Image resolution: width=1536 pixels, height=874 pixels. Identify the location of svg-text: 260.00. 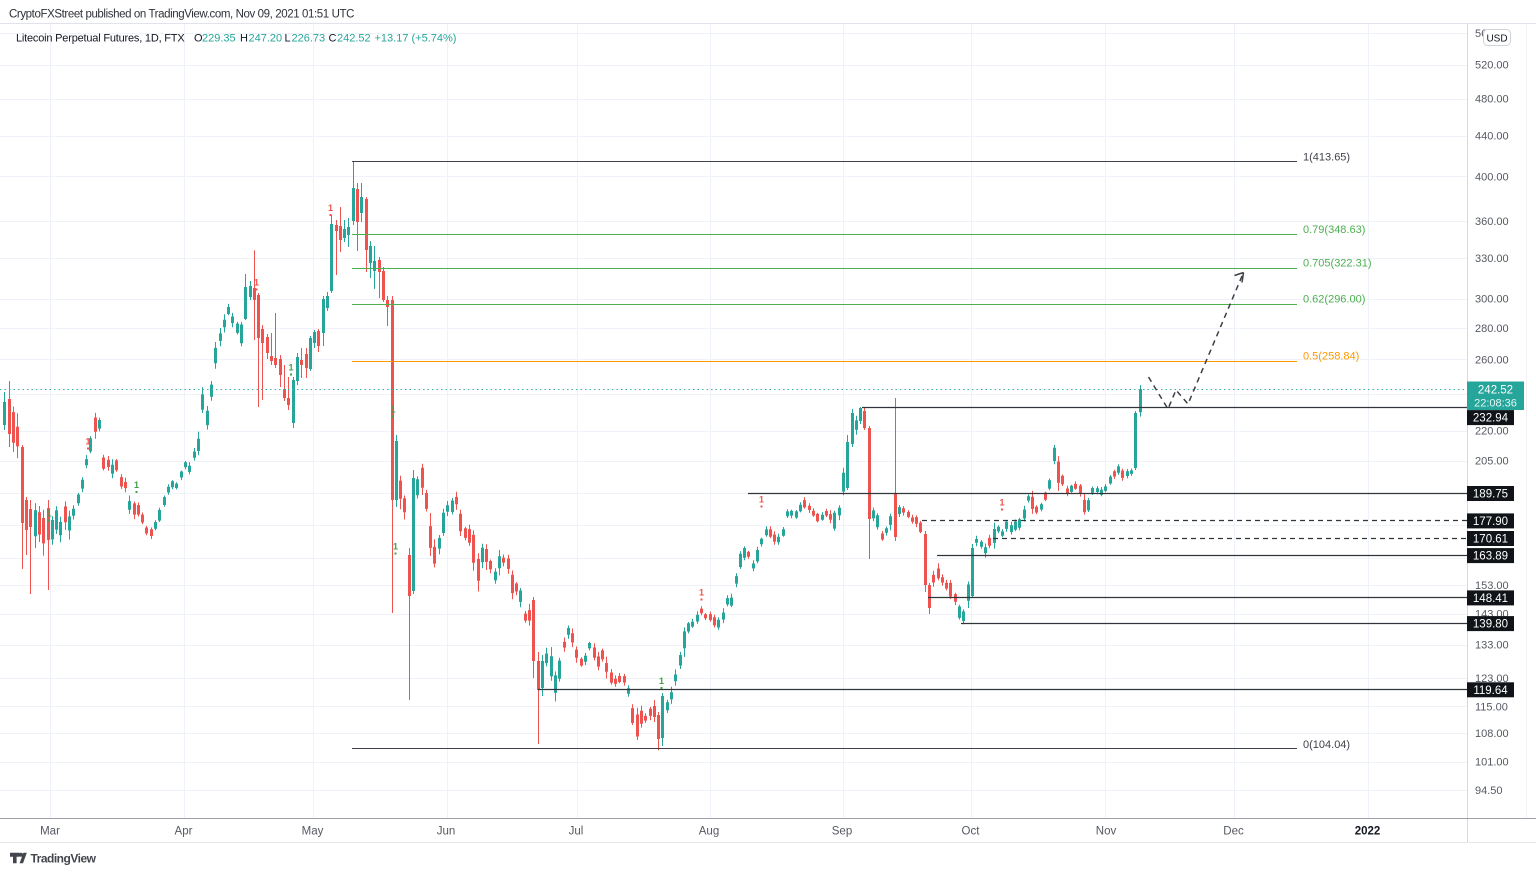
(1492, 361).